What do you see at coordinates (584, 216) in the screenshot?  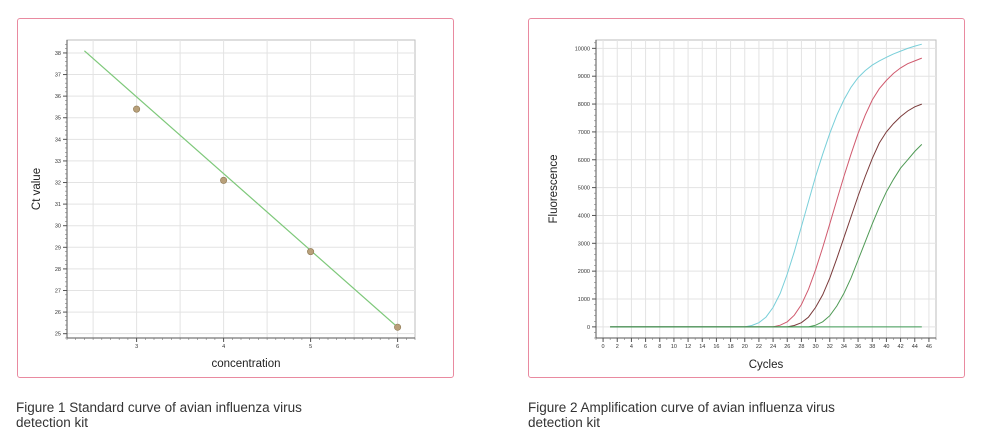 I see `y-tick-label: 4000` at bounding box center [584, 216].